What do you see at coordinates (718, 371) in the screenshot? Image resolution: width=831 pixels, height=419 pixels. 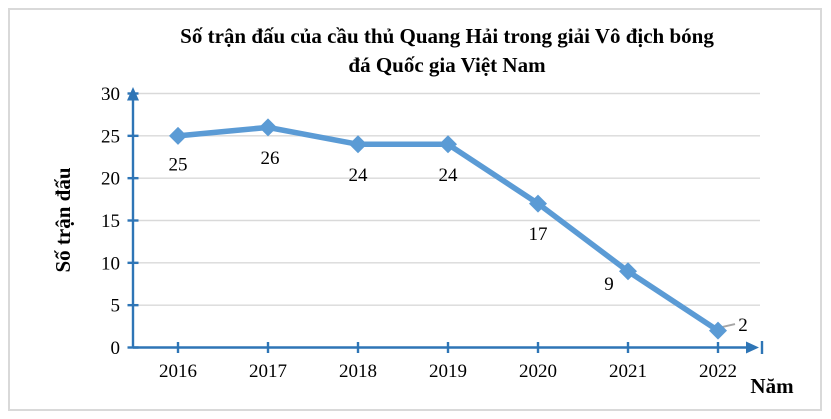 I see `x-tick-label: 2022` at bounding box center [718, 371].